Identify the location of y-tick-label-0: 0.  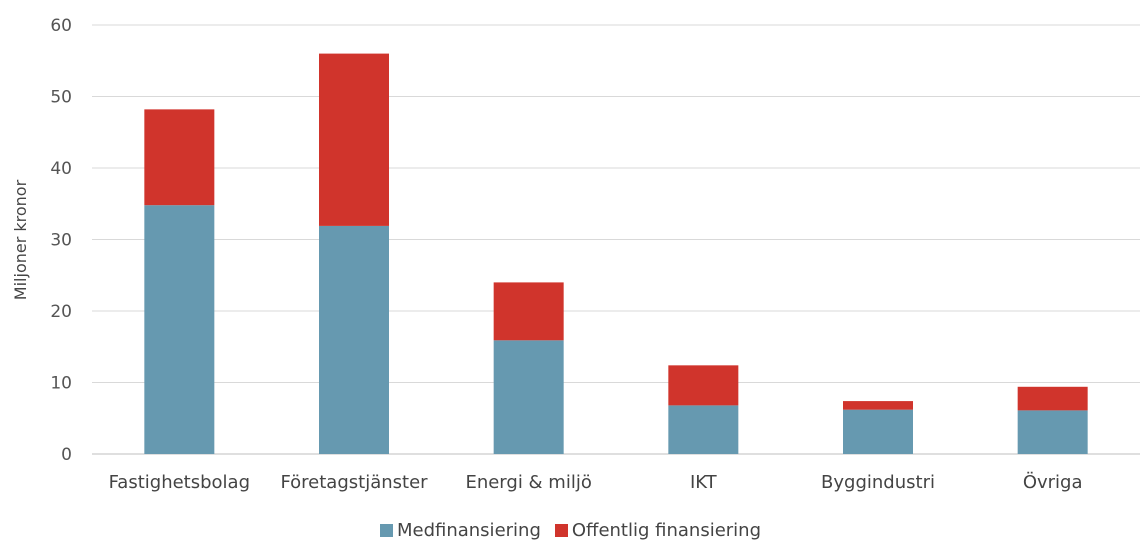
(66, 455).